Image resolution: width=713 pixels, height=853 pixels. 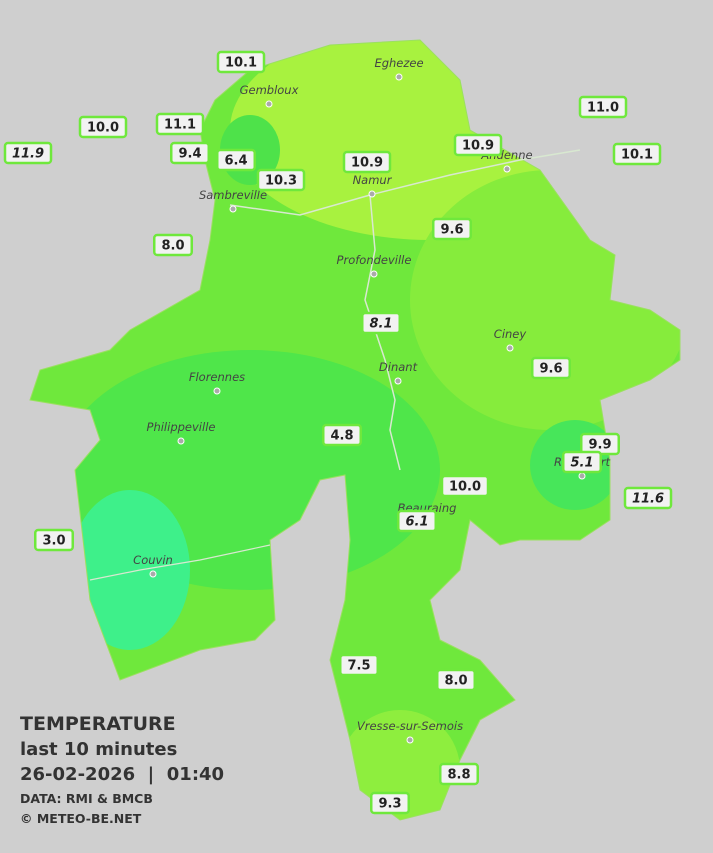 I want to click on city-name: Ciney, so click(x=510, y=334).